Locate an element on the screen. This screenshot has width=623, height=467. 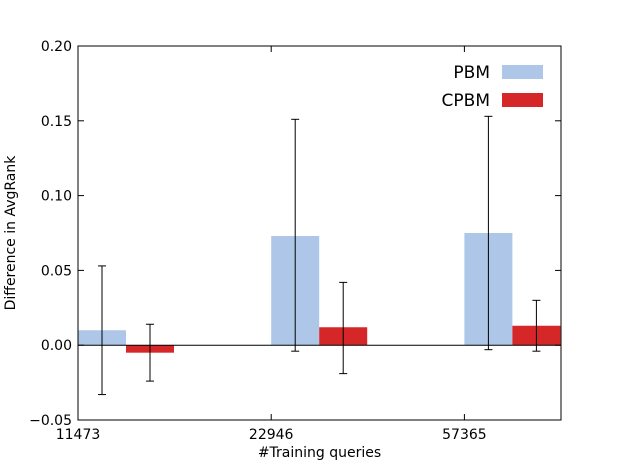
legend-item-cpbm: CPBM is located at coordinates (492, 101).